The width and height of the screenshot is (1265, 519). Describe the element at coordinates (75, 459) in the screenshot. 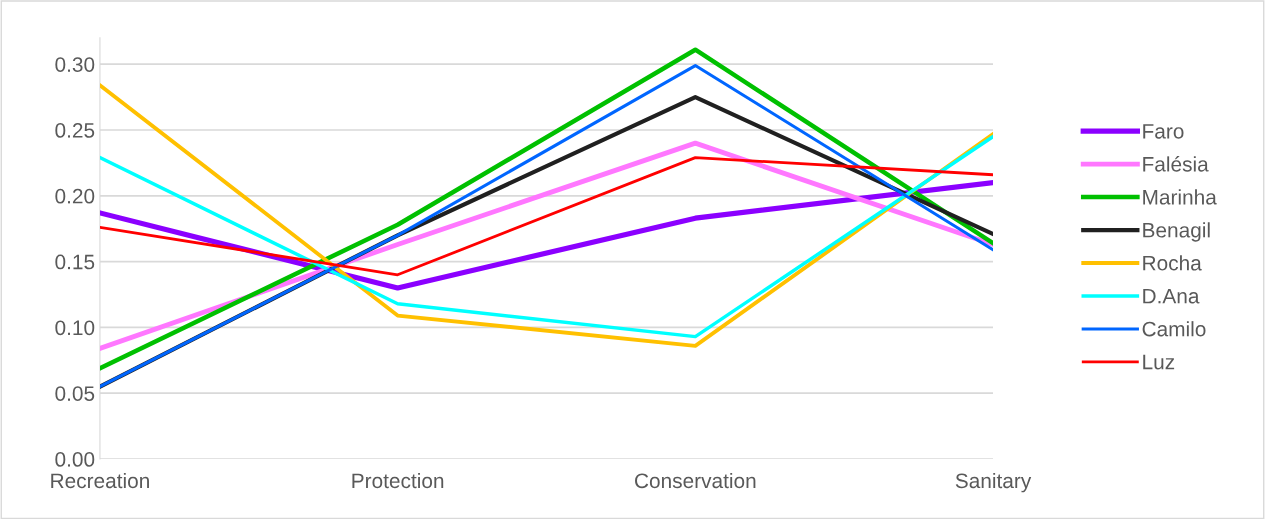

I see `y-tick-label: 0.00` at that location.